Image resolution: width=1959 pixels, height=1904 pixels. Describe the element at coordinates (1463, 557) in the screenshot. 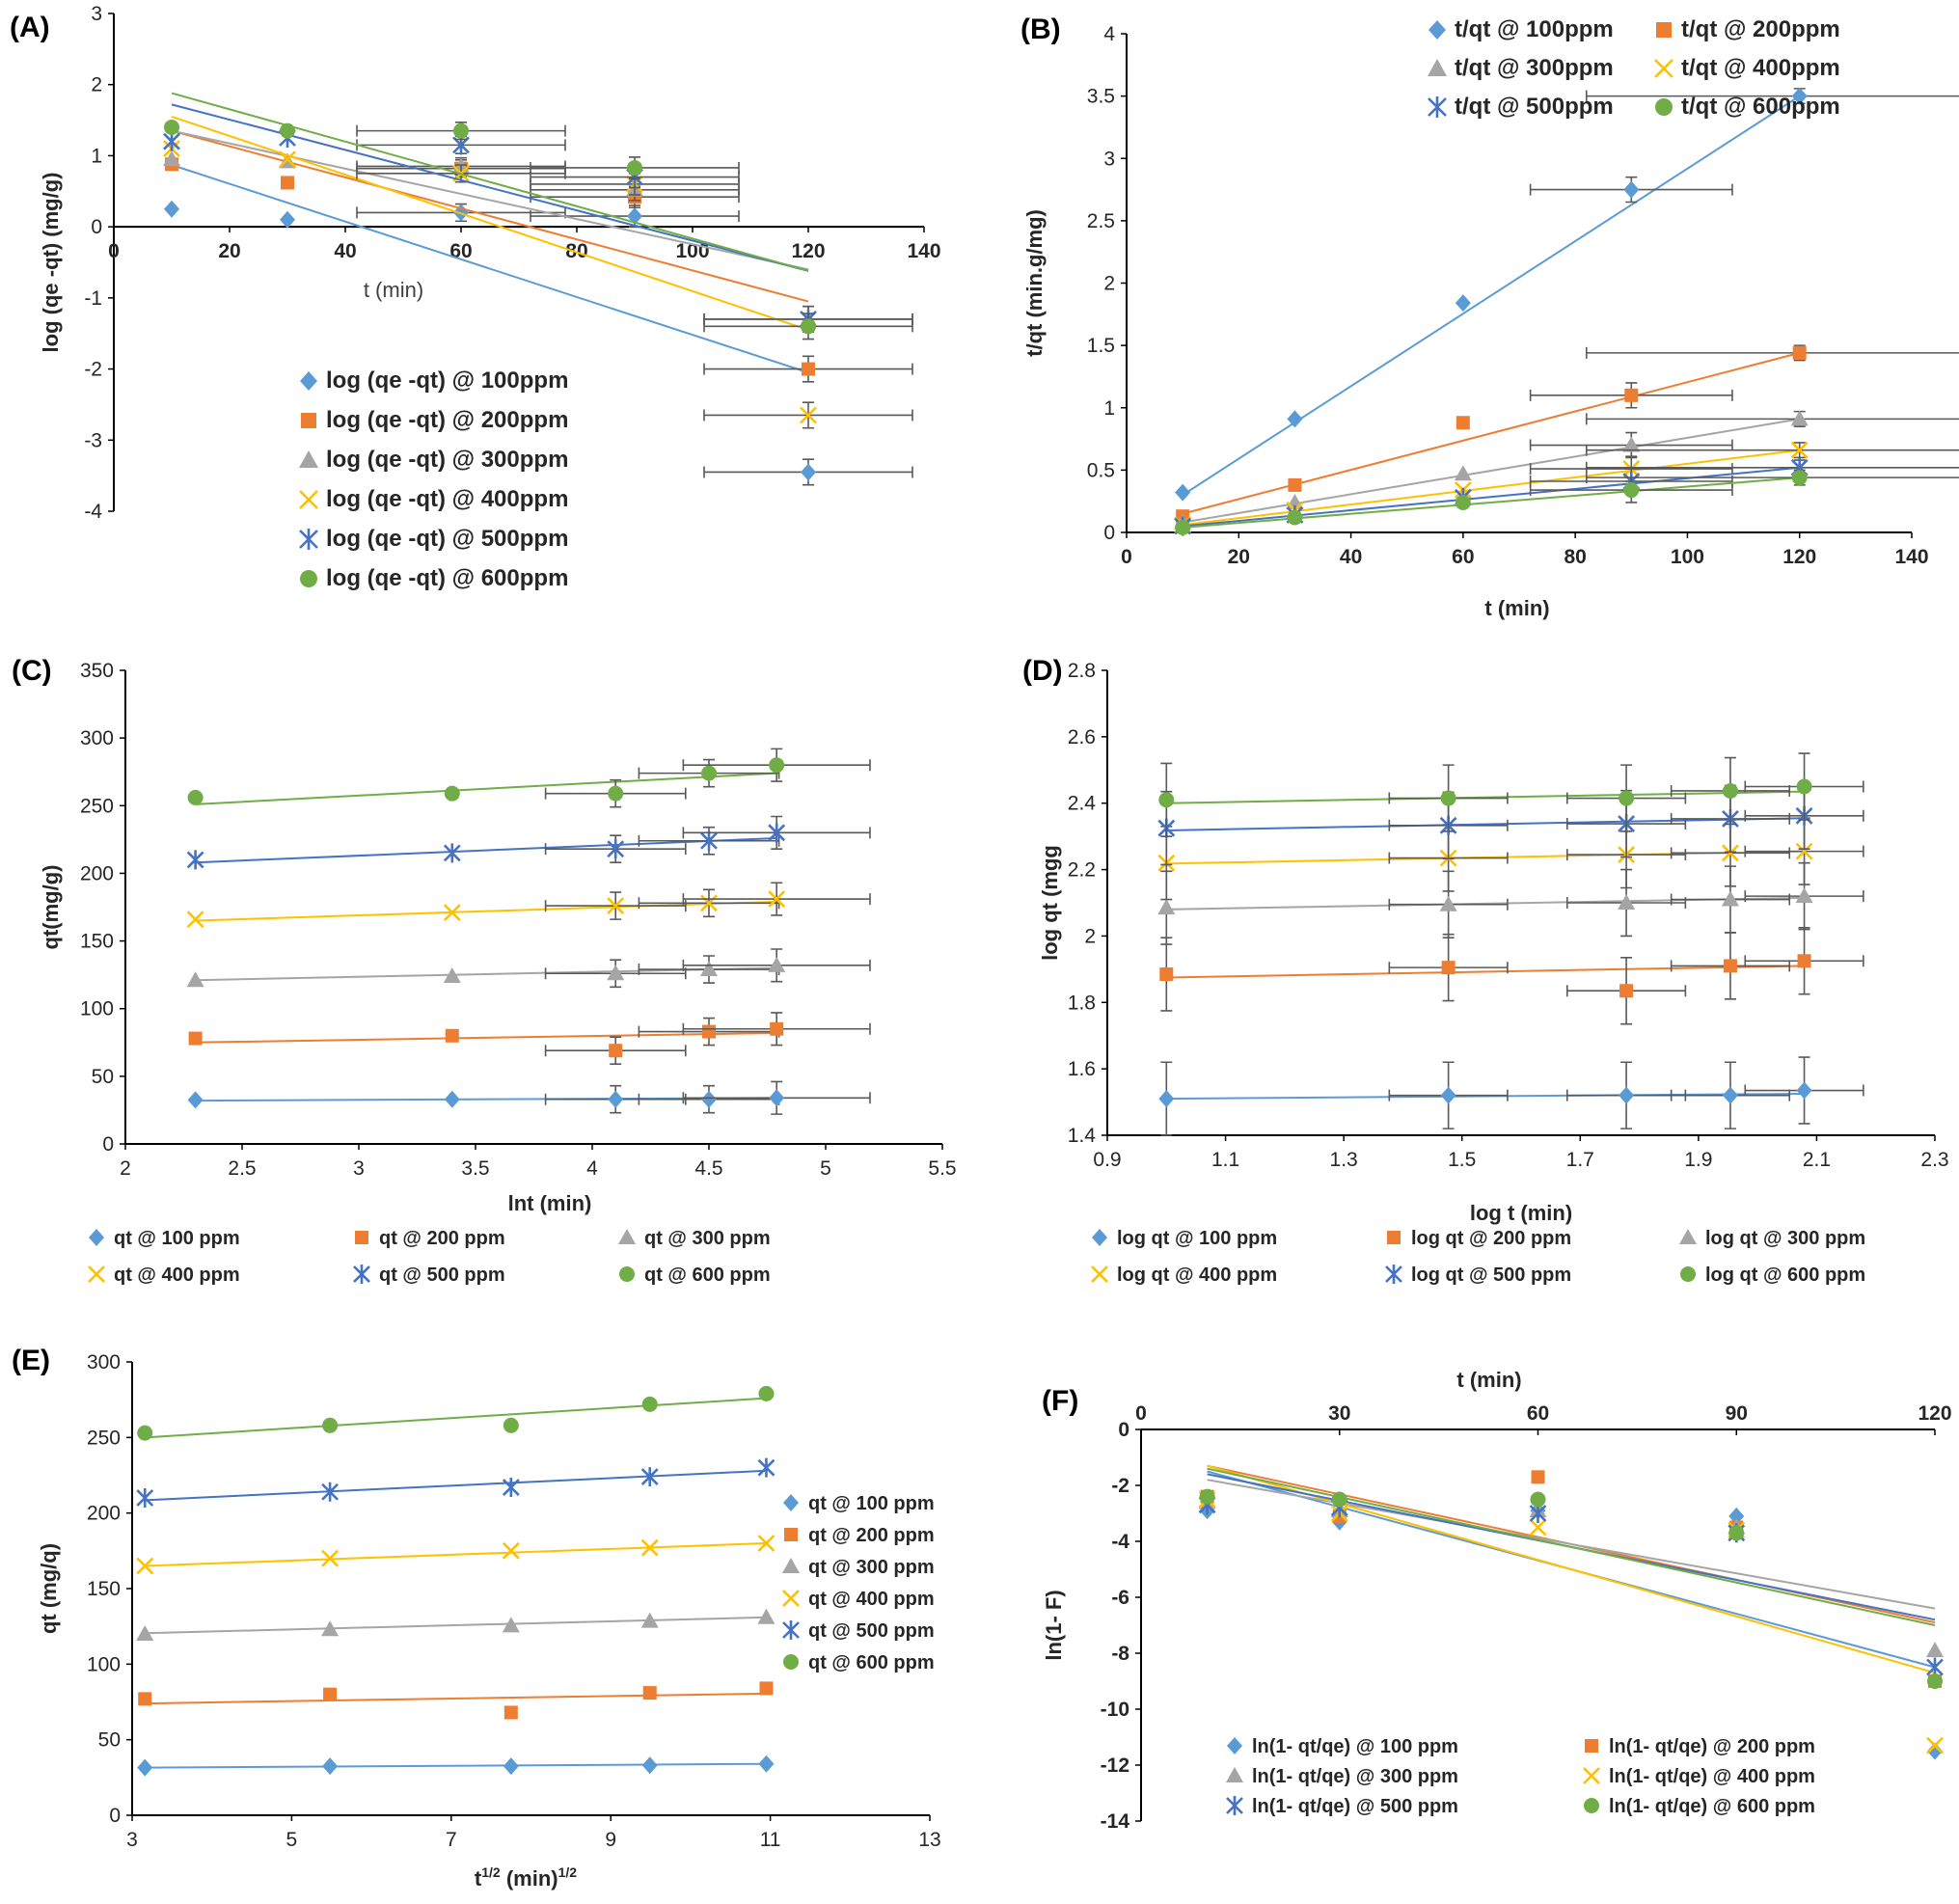

I see `x-tick-label: 60` at that location.